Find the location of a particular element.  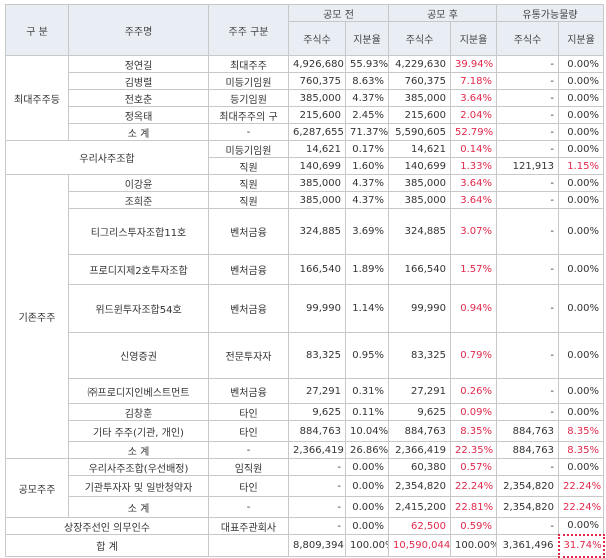

after-shares: 27,291 is located at coordinates (419, 391).